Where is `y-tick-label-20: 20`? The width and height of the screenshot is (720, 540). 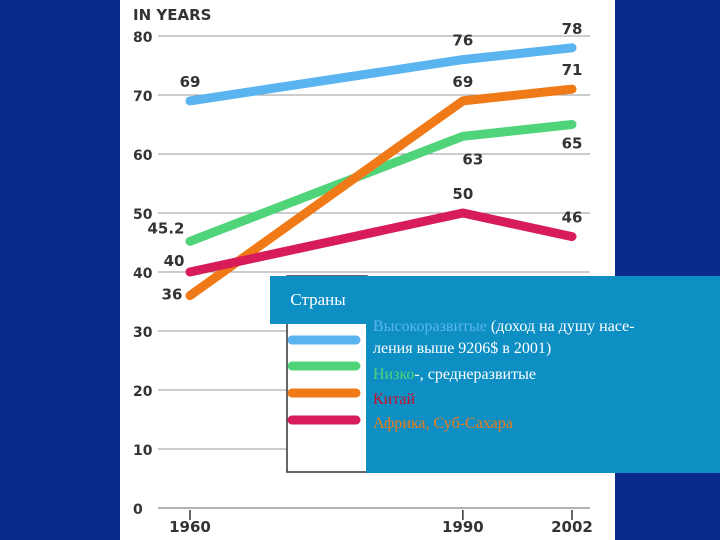 y-tick-label-20: 20 is located at coordinates (143, 392).